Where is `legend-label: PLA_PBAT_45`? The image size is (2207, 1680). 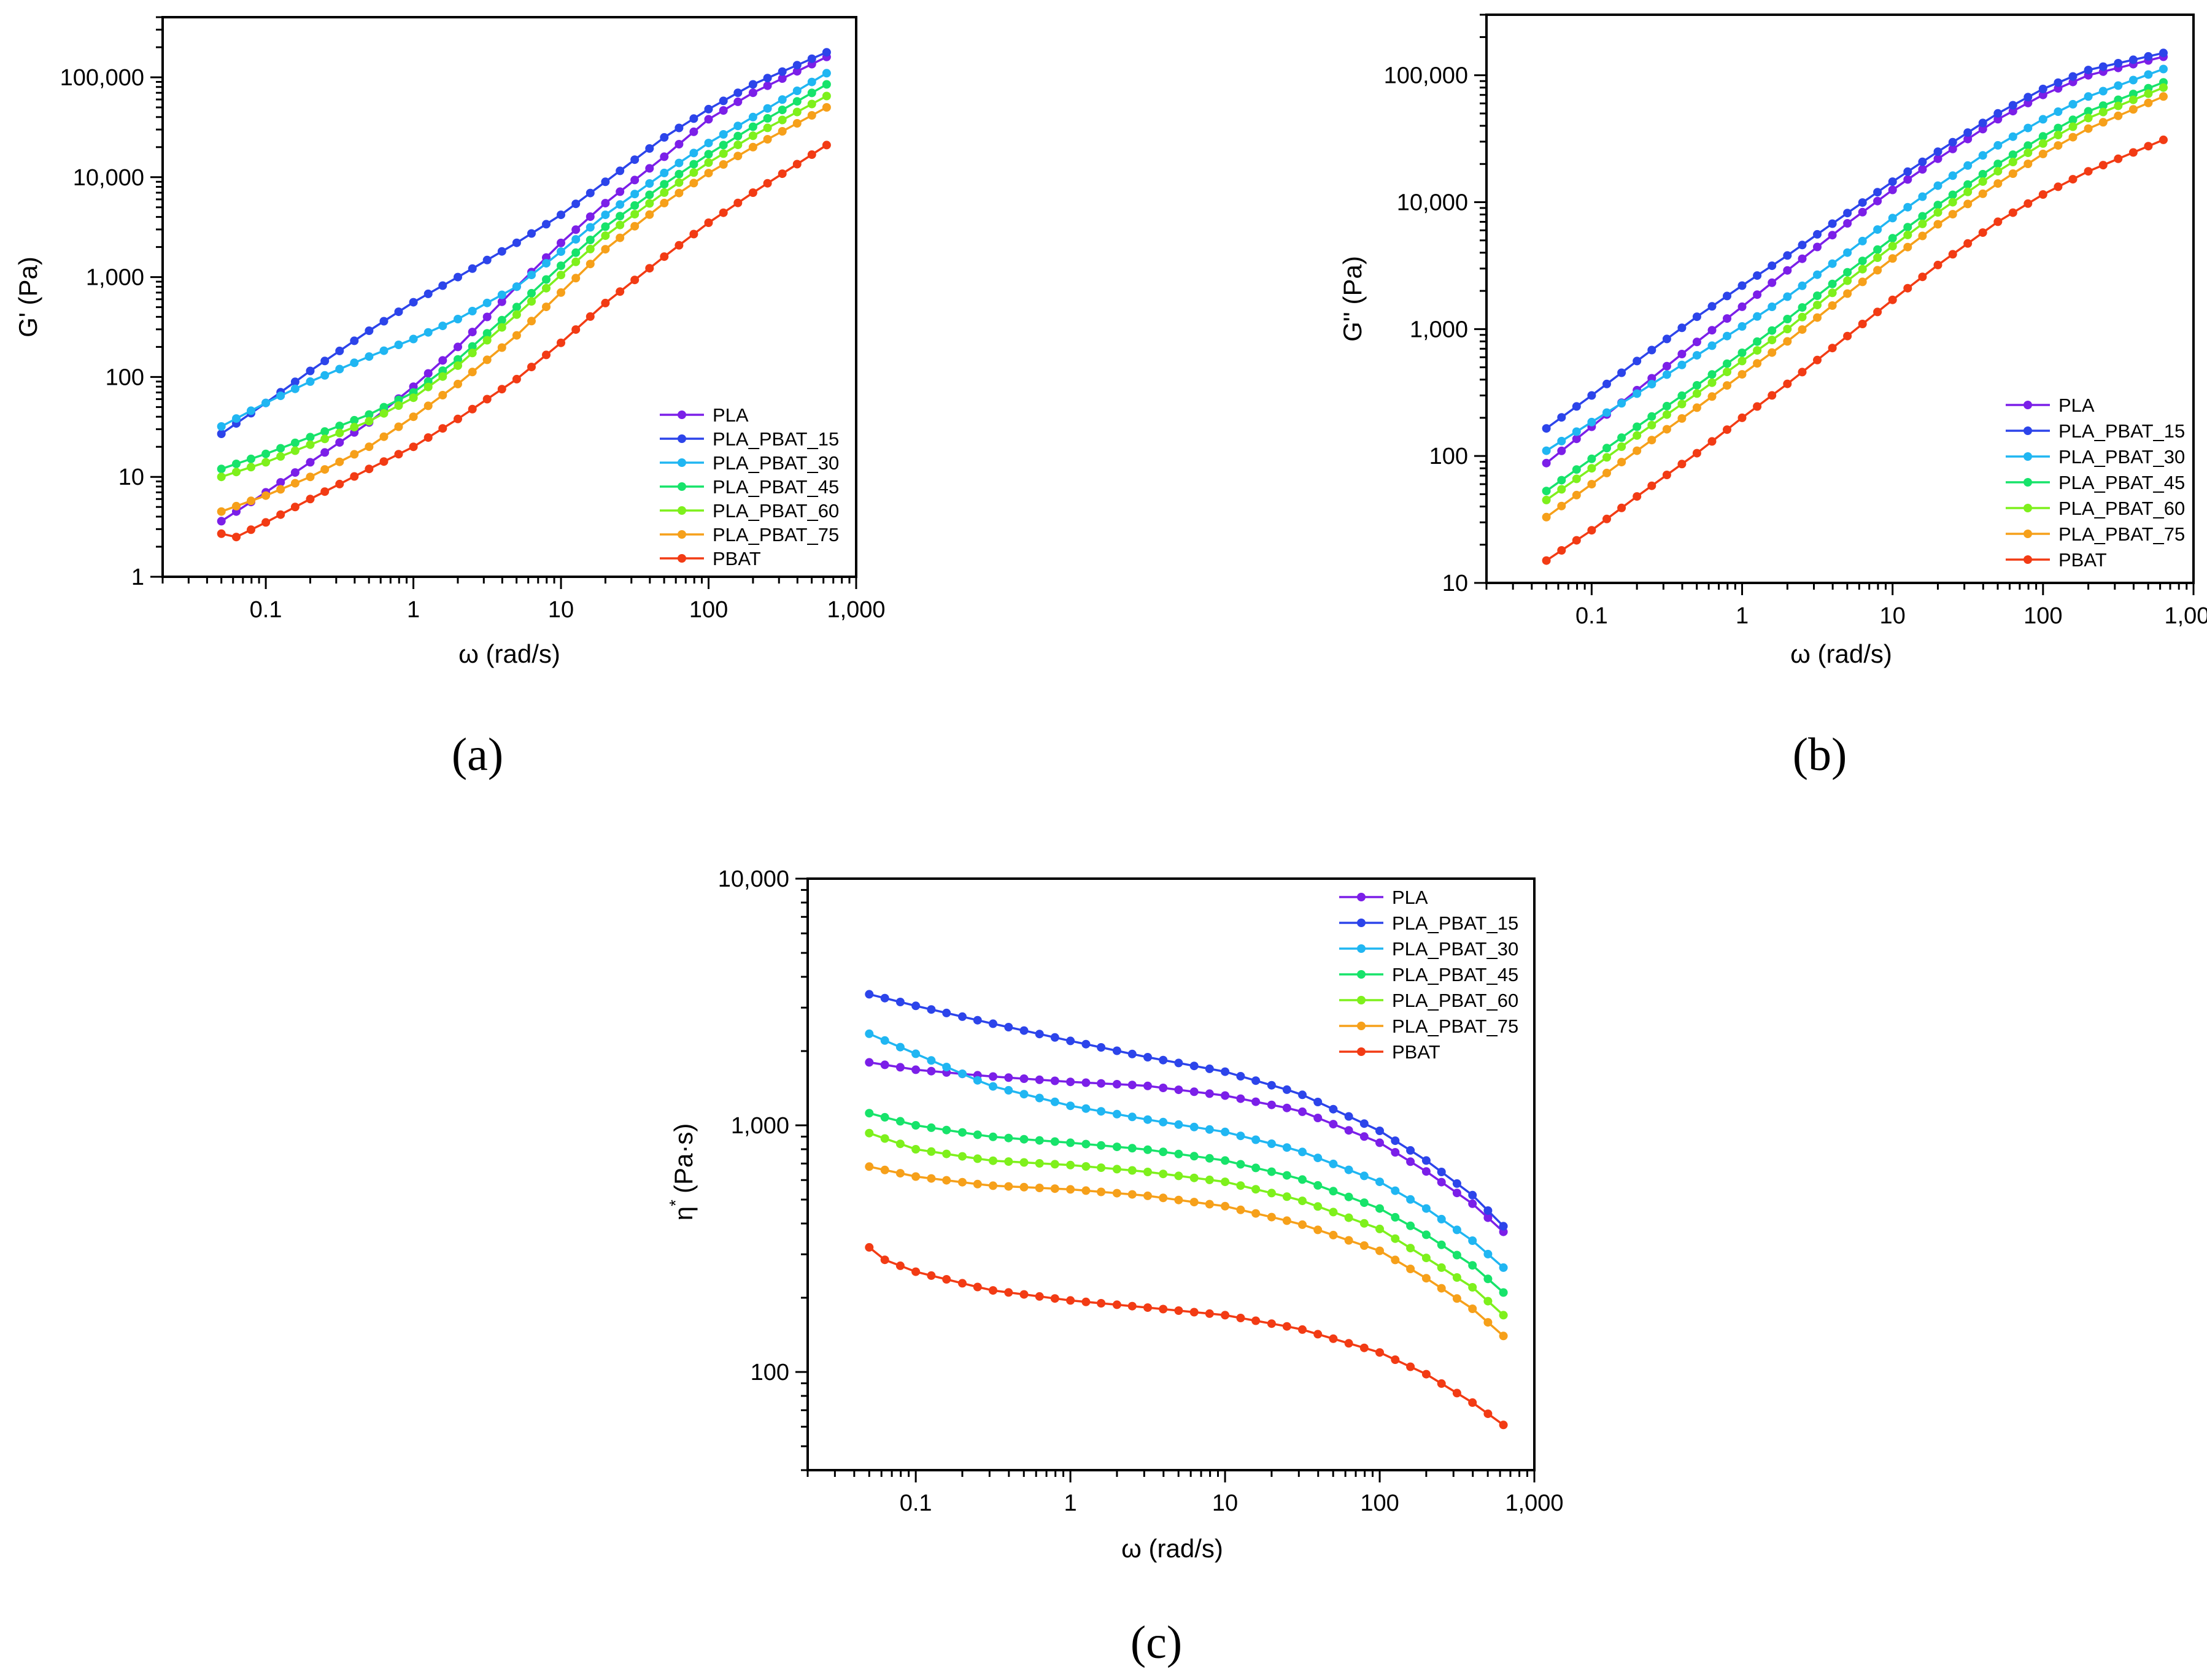 legend-label: PLA_PBAT_45 is located at coordinates (1455, 975).